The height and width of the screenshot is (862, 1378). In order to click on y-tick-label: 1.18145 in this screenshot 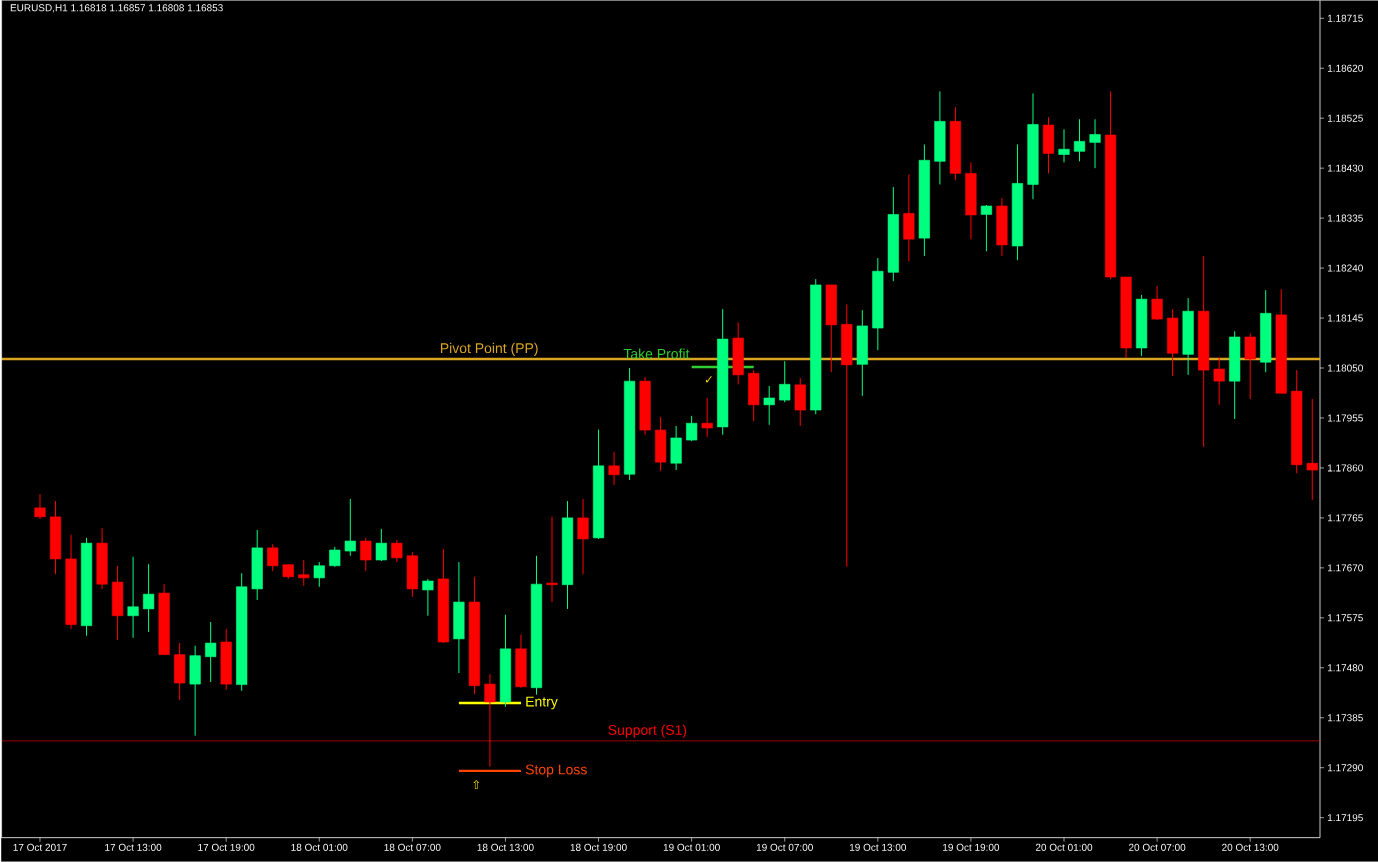, I will do `click(1345, 318)`.